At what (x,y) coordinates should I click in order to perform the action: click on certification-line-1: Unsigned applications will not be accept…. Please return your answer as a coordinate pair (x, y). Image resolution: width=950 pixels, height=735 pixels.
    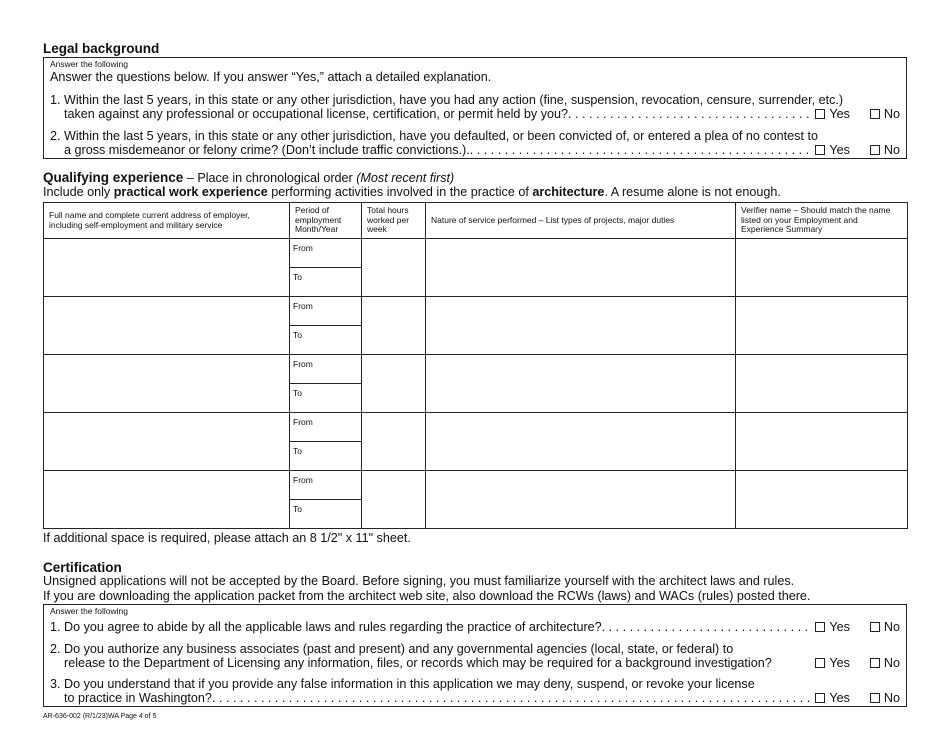
    Looking at the image, I should click on (419, 581).